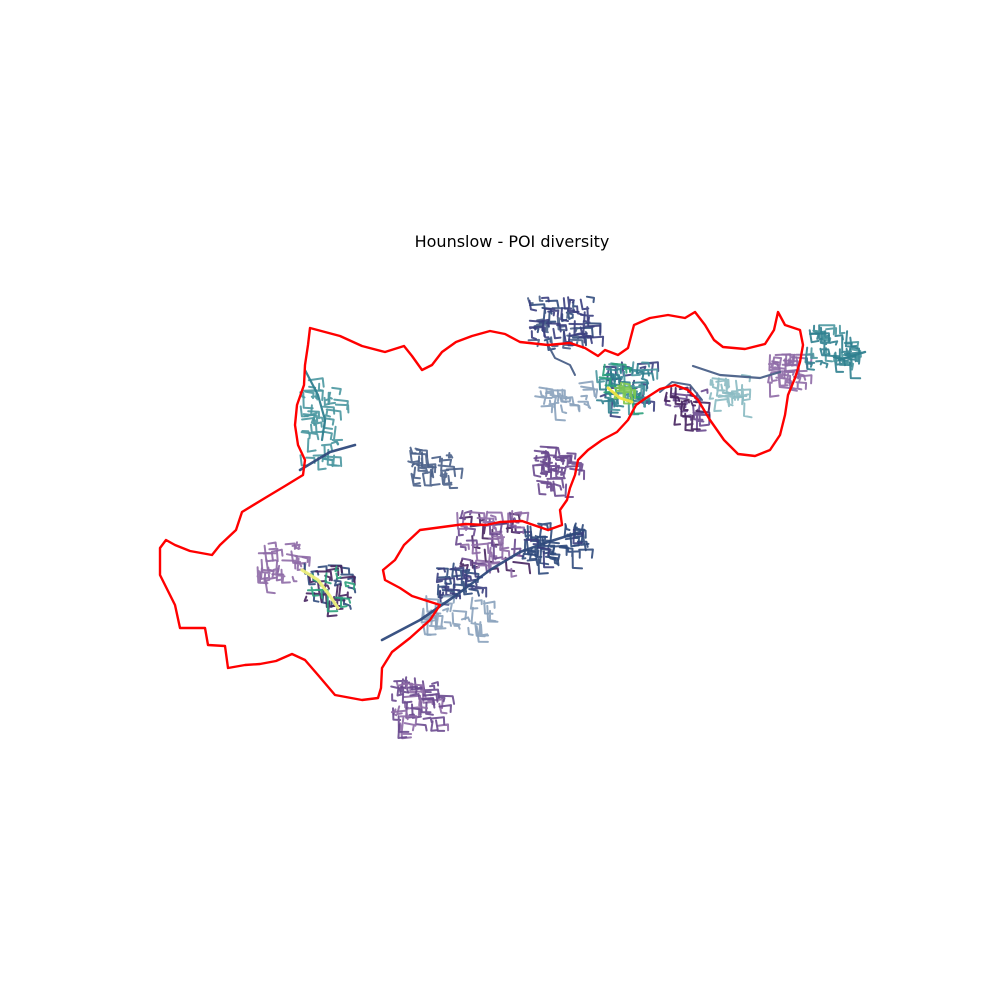 The height and width of the screenshot is (1000, 1000). I want to click on main-road-south, so click(481, 586).